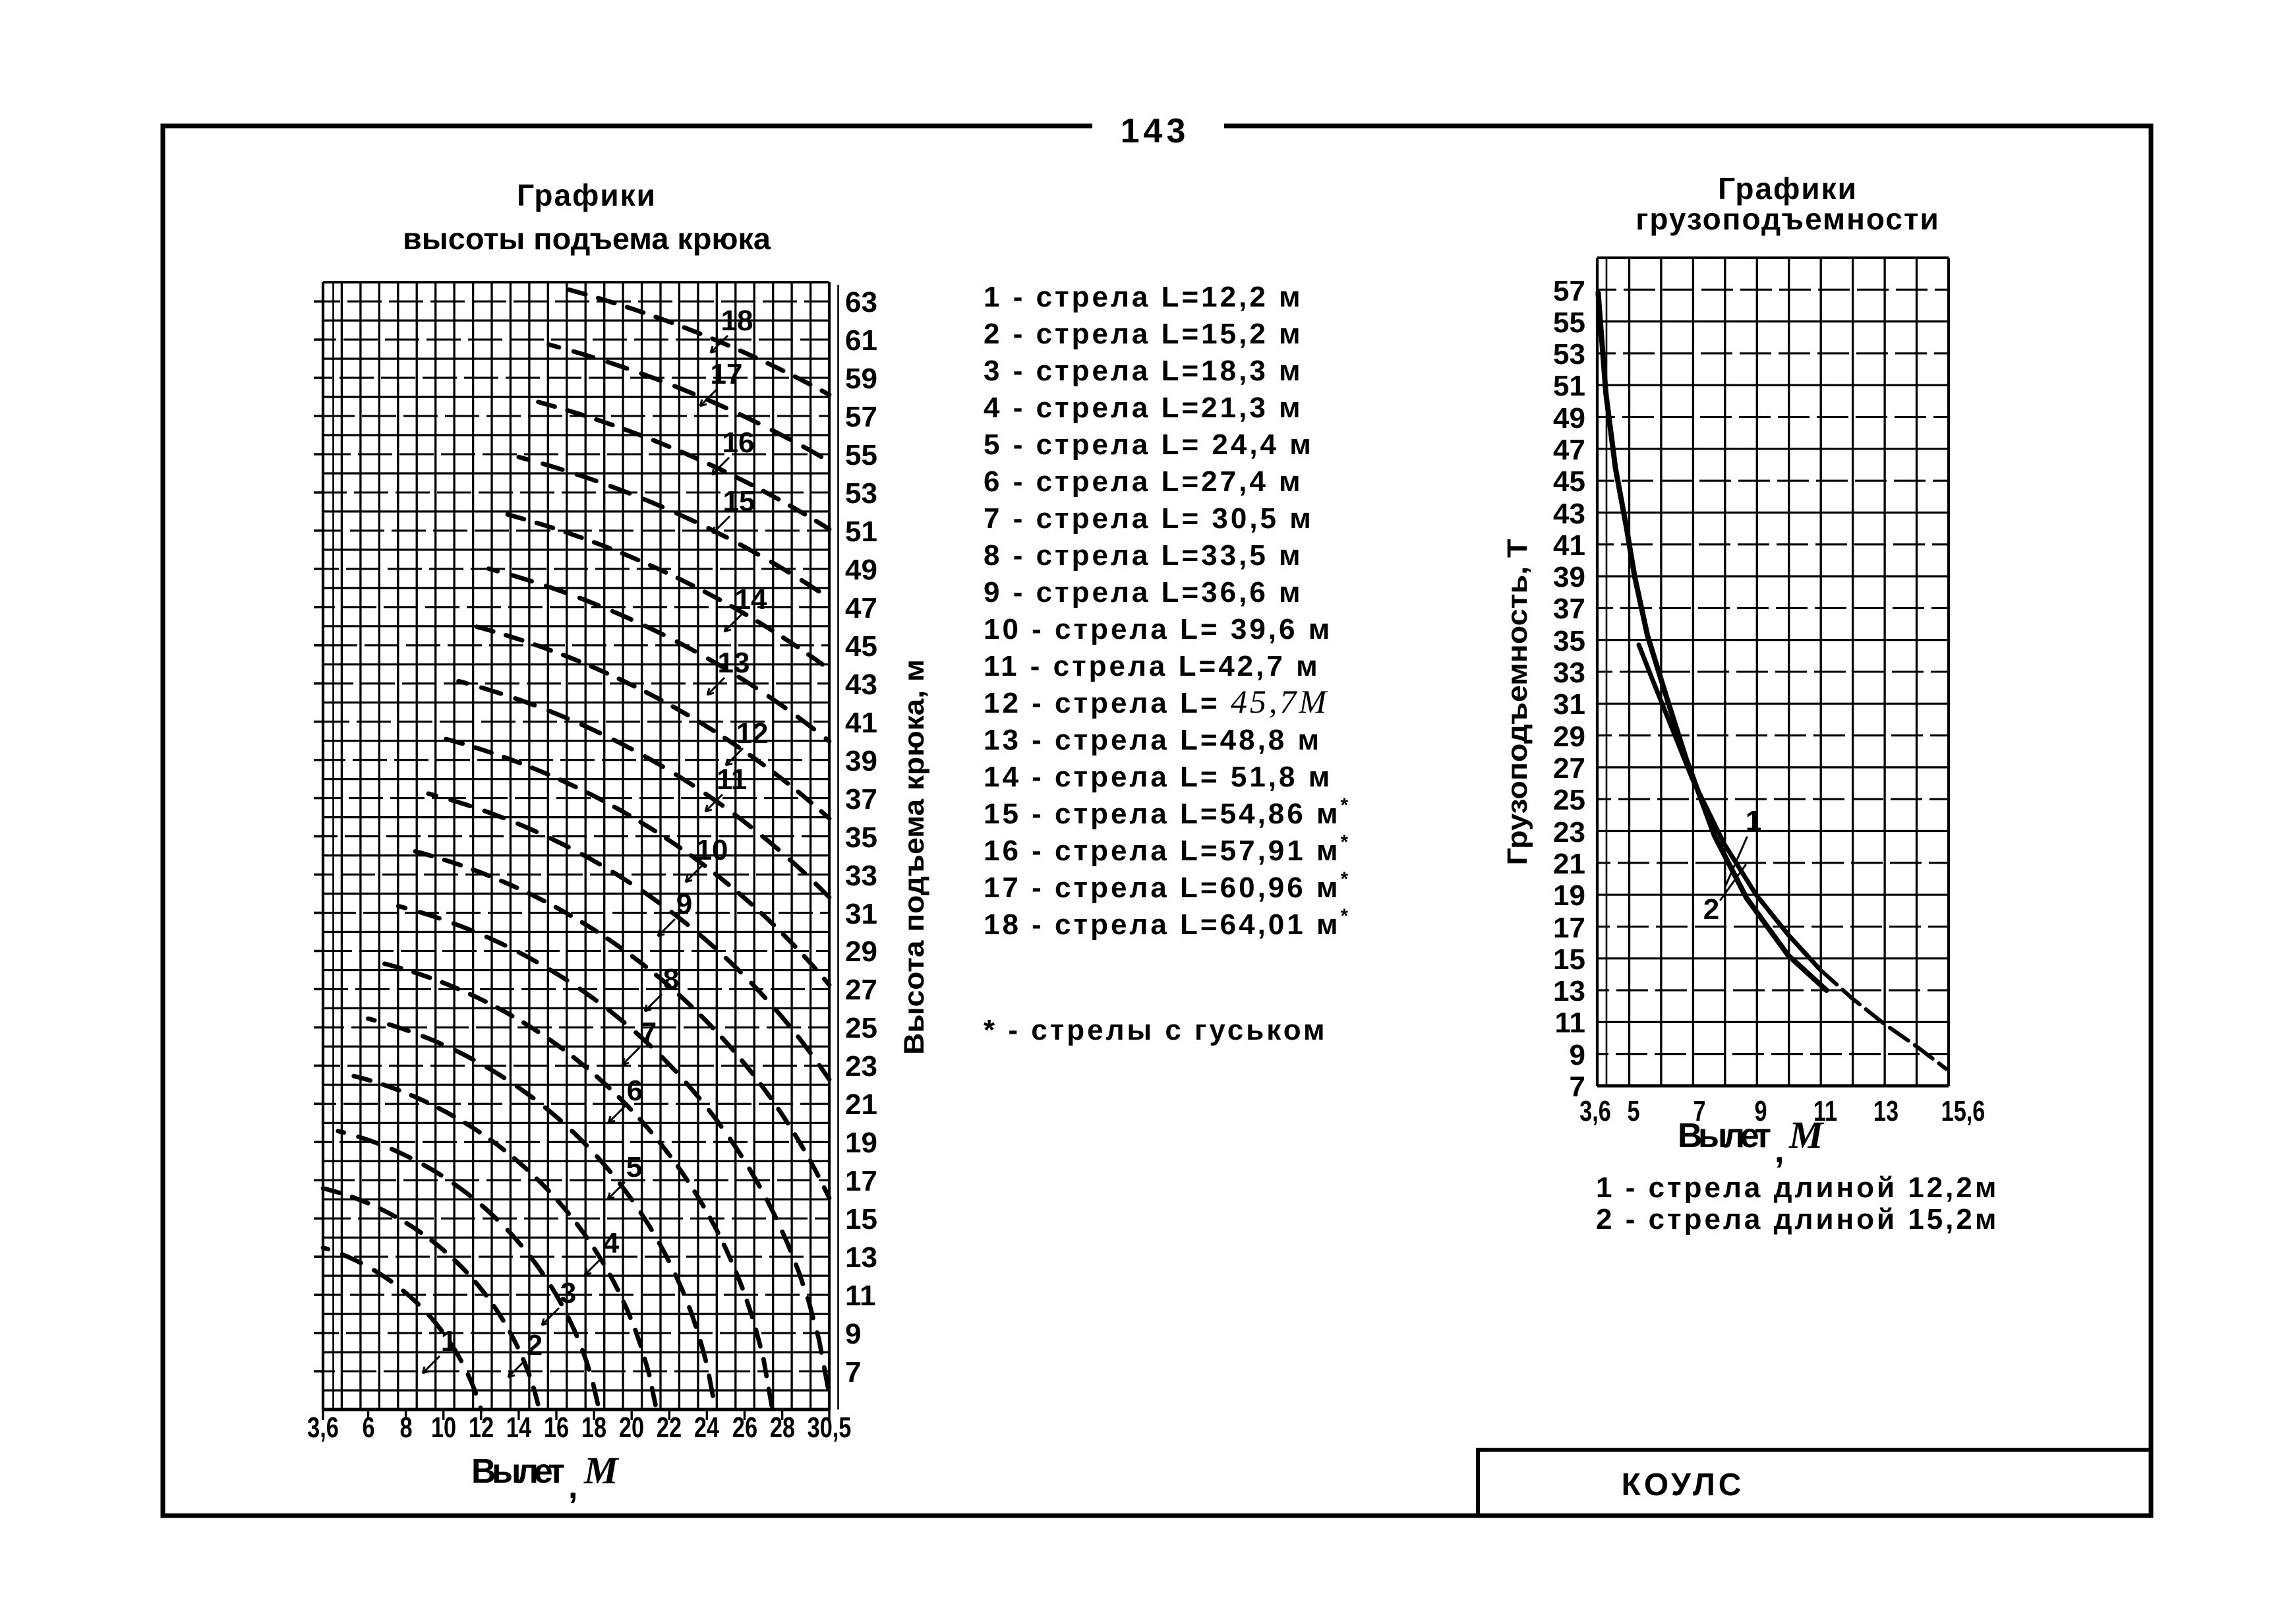 This screenshot has height=1602, width=2296. What do you see at coordinates (1797, 1188) in the screenshot?
I see `svg-text: 1 - стрела длиной 12,2м` at bounding box center [1797, 1188].